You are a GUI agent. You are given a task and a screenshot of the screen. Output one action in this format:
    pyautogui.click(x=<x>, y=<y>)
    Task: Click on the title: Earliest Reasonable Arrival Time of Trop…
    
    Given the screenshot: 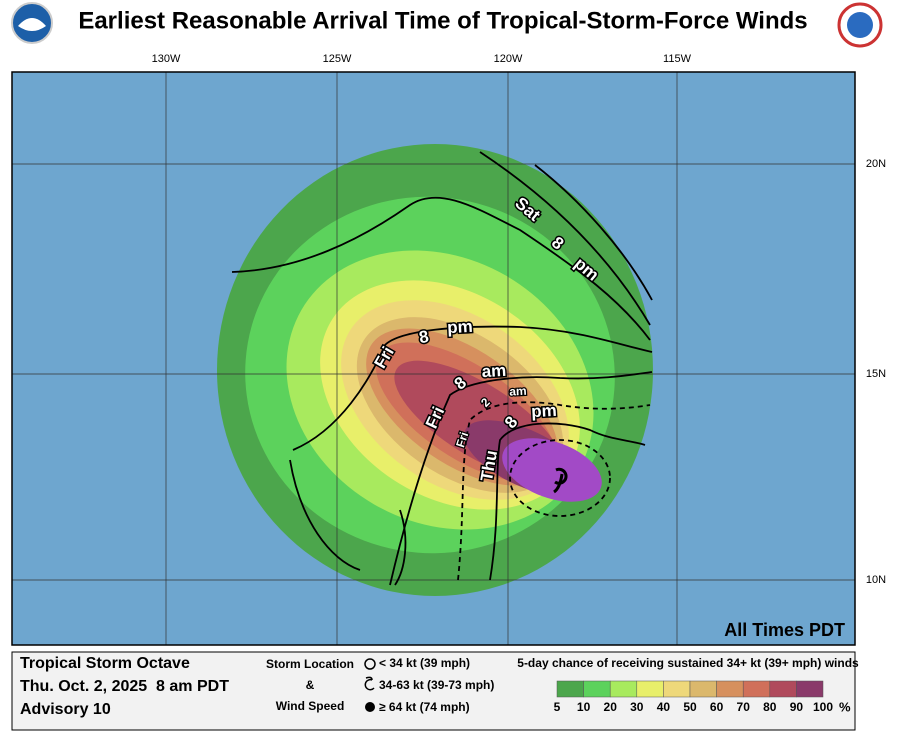 What is the action you would take?
    pyautogui.click(x=442, y=20)
    